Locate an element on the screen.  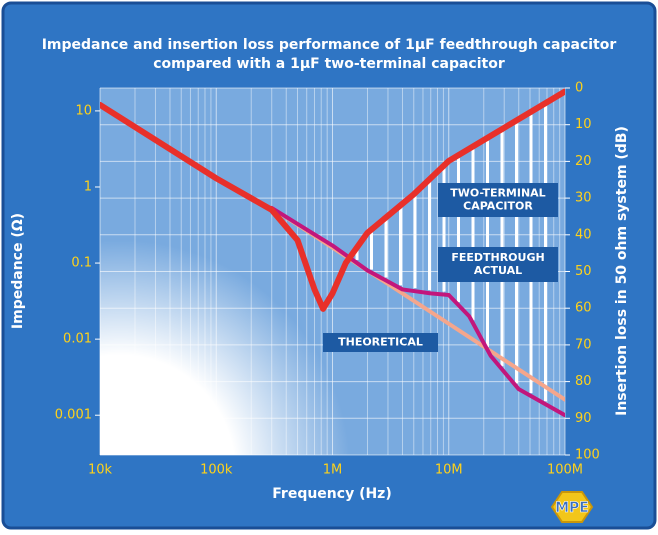
y-tick-label: 0.001 is located at coordinates (73, 415).